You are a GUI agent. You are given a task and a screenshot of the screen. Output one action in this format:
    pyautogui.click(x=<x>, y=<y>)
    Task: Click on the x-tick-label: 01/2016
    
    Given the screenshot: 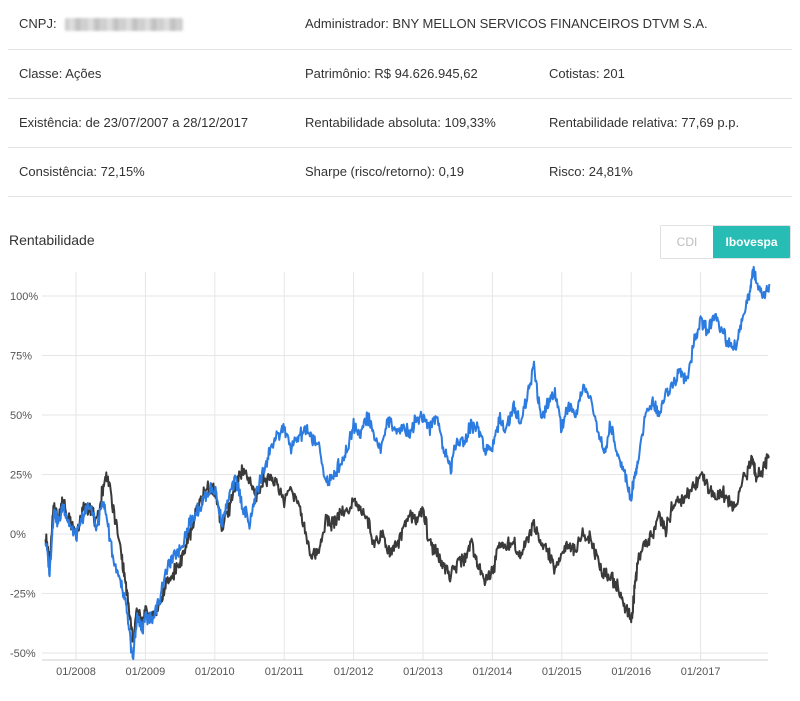 What is the action you would take?
    pyautogui.click(x=631, y=672)
    